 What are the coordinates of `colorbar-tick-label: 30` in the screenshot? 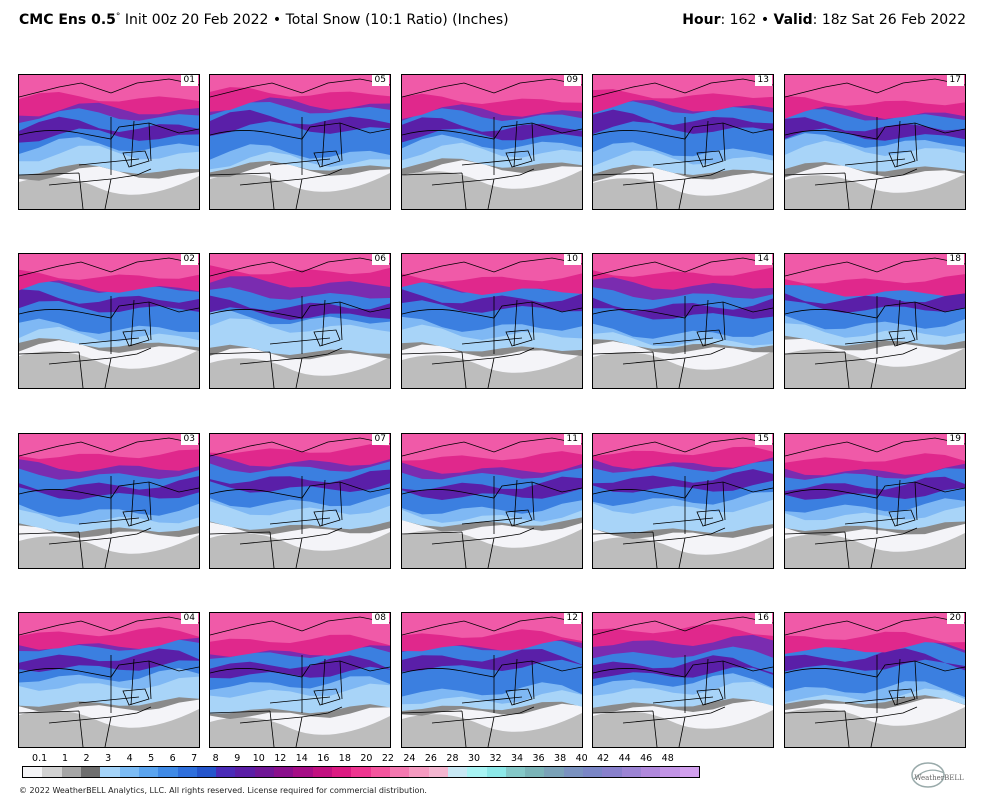 It's located at (474, 758).